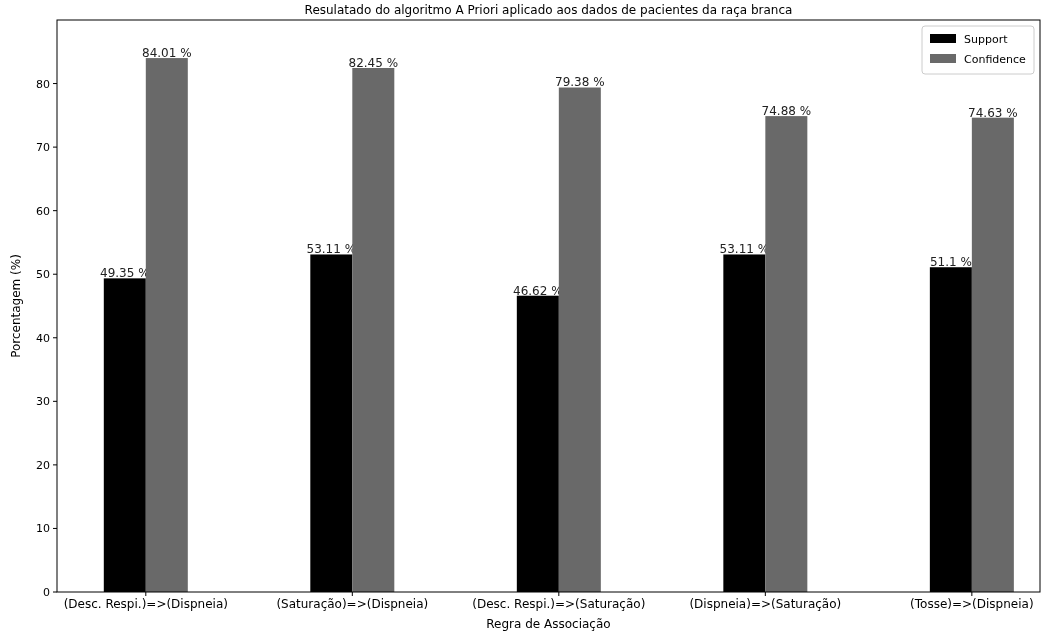 The image size is (1053, 637). What do you see at coordinates (993, 112) in the screenshot?
I see `data-label: 74.63 %` at bounding box center [993, 112].